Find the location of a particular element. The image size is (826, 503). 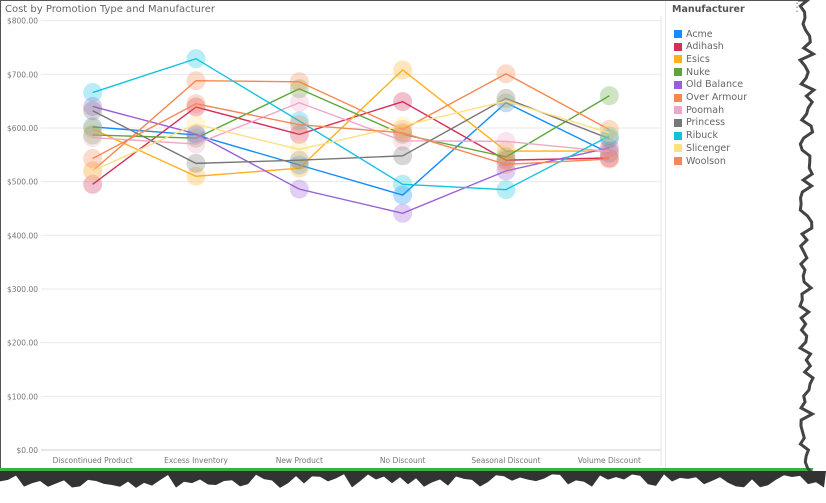

y-tick-label: $700.00 is located at coordinates (22, 74).